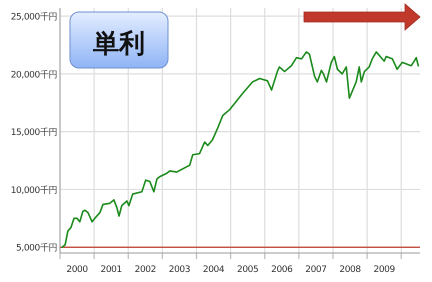  Describe the element at coordinates (36, 248) in the screenshot. I see `y-tick-label: 5,000千円` at that location.